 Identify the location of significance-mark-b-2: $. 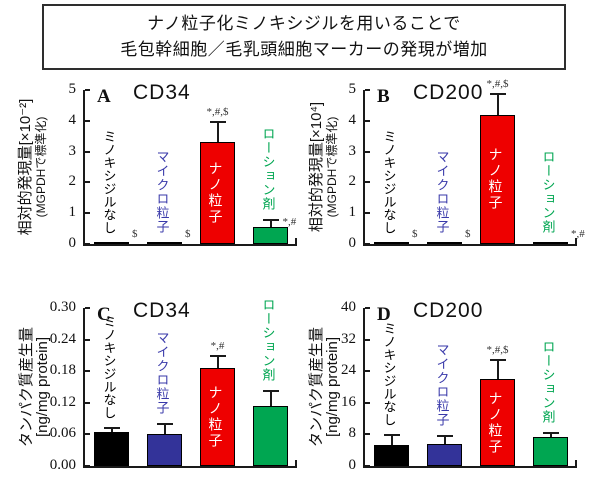
(468, 234).